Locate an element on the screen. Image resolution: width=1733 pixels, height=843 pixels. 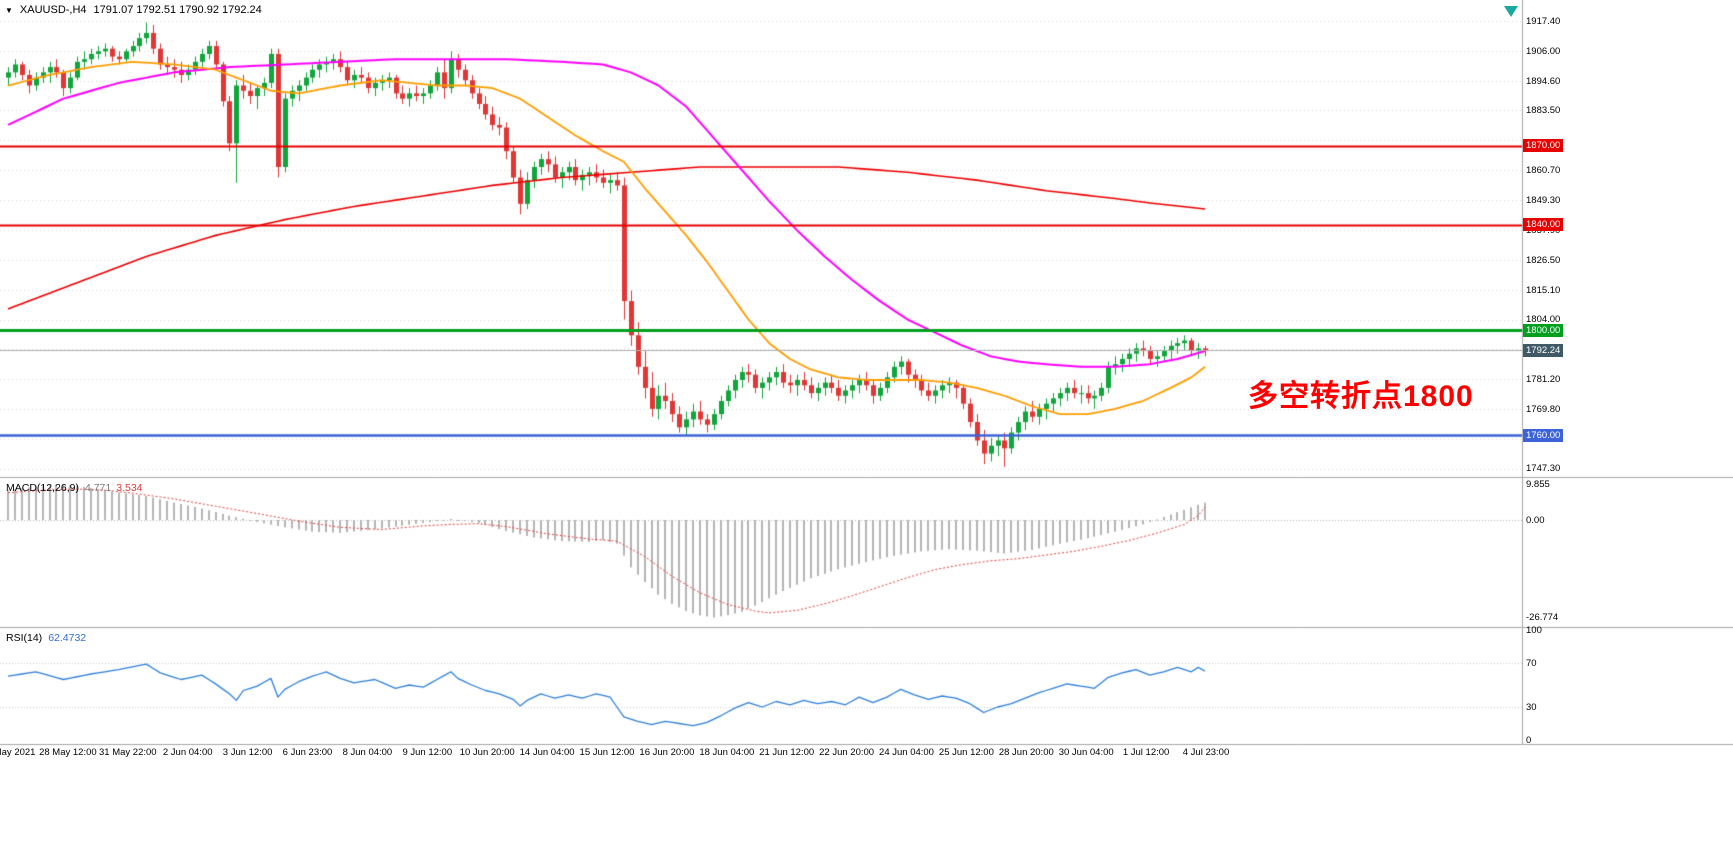
time-axis-label: 24 Jun 04:00 is located at coordinates (906, 752).